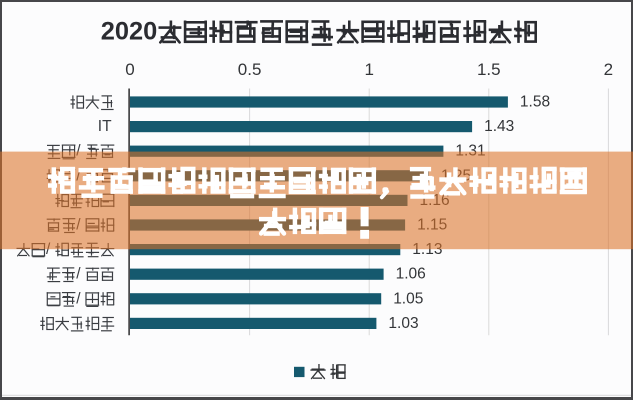 The height and width of the screenshot is (400, 633). Describe the element at coordinates (411, 274) in the screenshot. I see `svg-text: 1.06` at that location.